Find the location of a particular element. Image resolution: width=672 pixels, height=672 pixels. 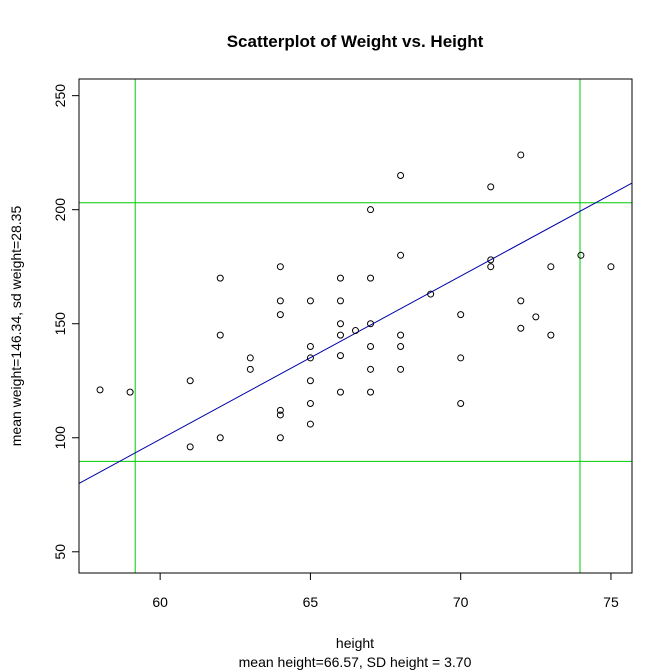

y-tick-label: 200 is located at coordinates (60, 210).